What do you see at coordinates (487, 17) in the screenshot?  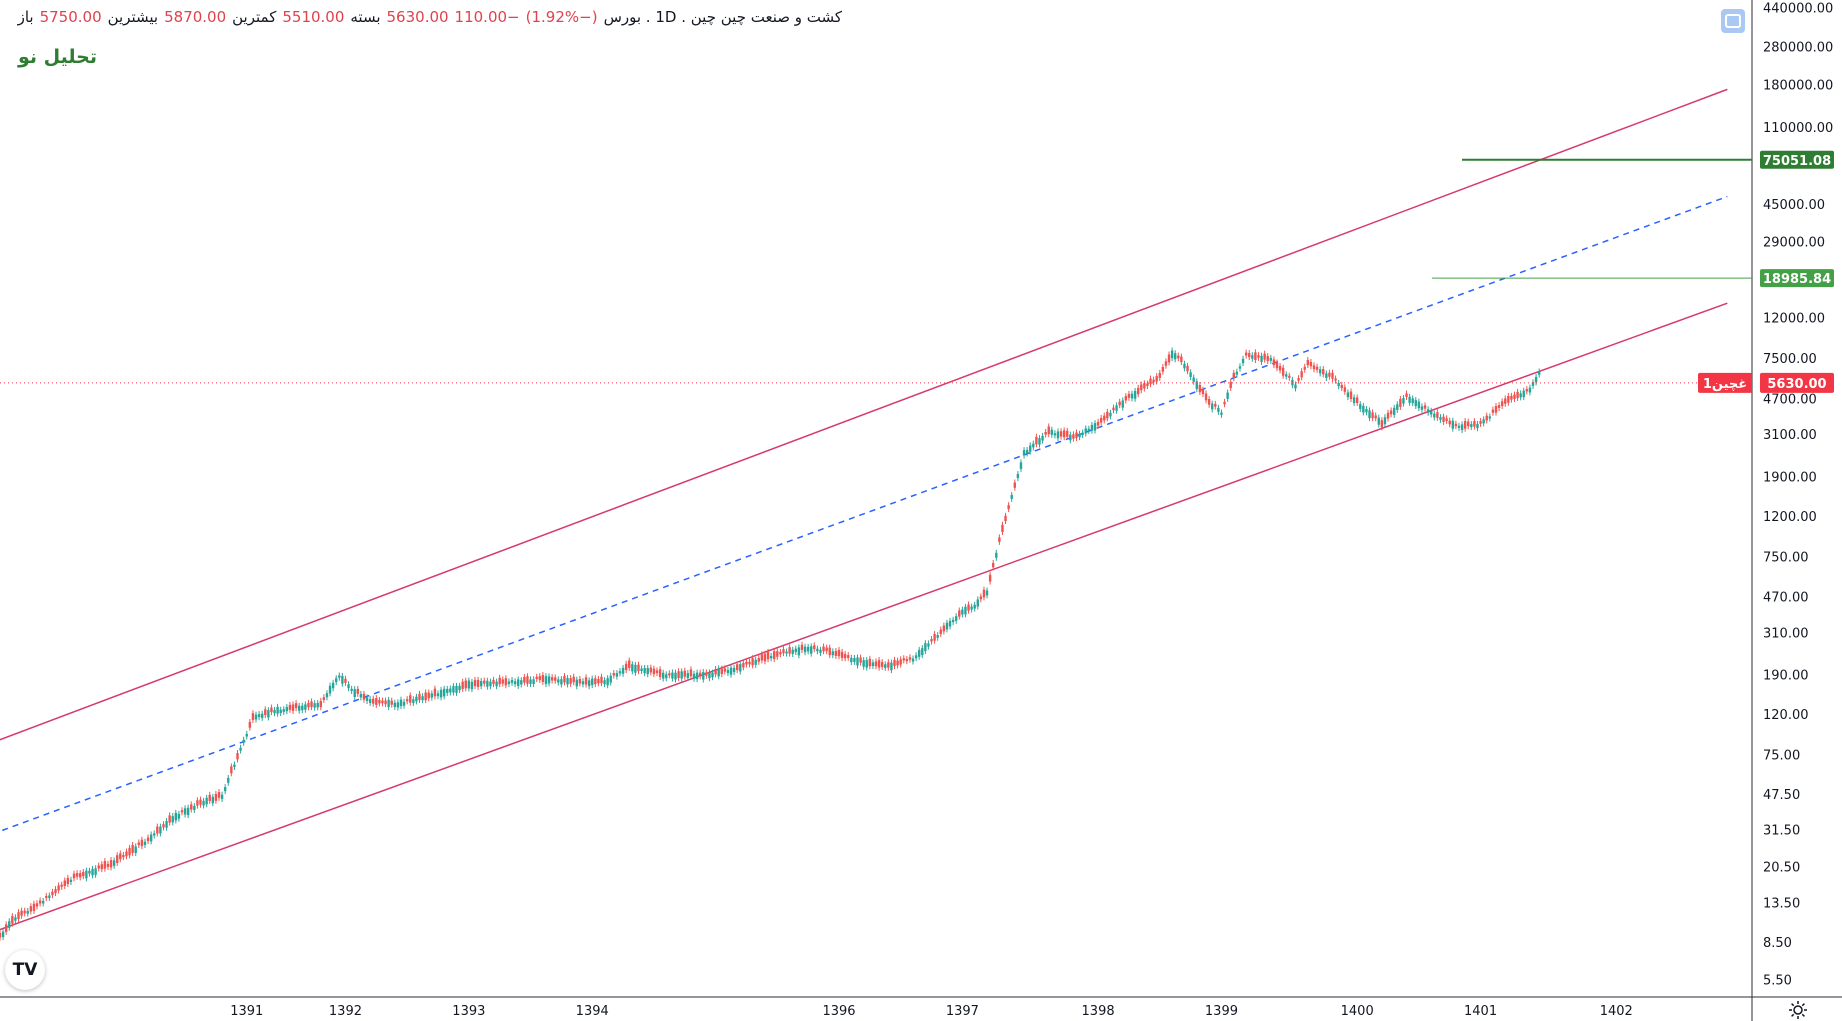 I see `change-value: −110.00` at bounding box center [487, 17].